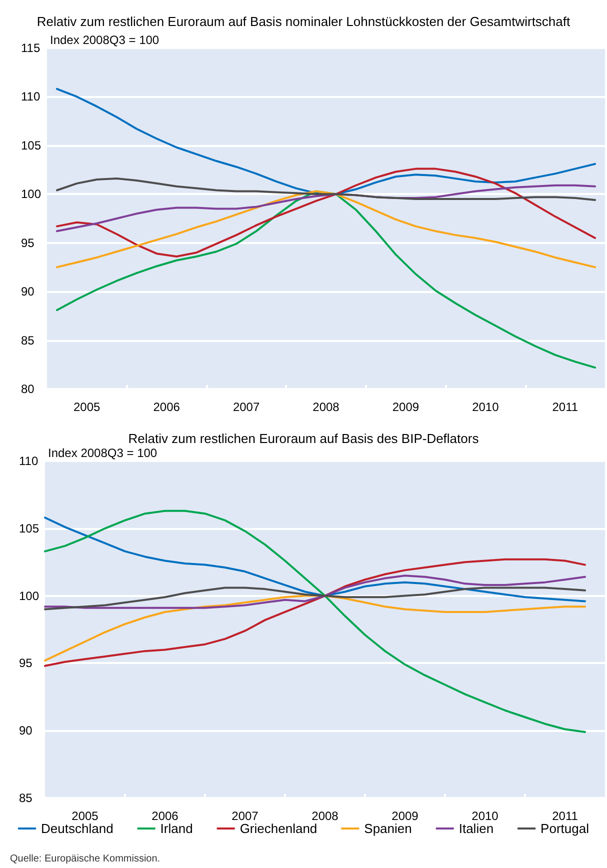 Image resolution: width=607 pixels, height=868 pixels. What do you see at coordinates (176, 828) in the screenshot?
I see `legend-label: Irland` at bounding box center [176, 828].